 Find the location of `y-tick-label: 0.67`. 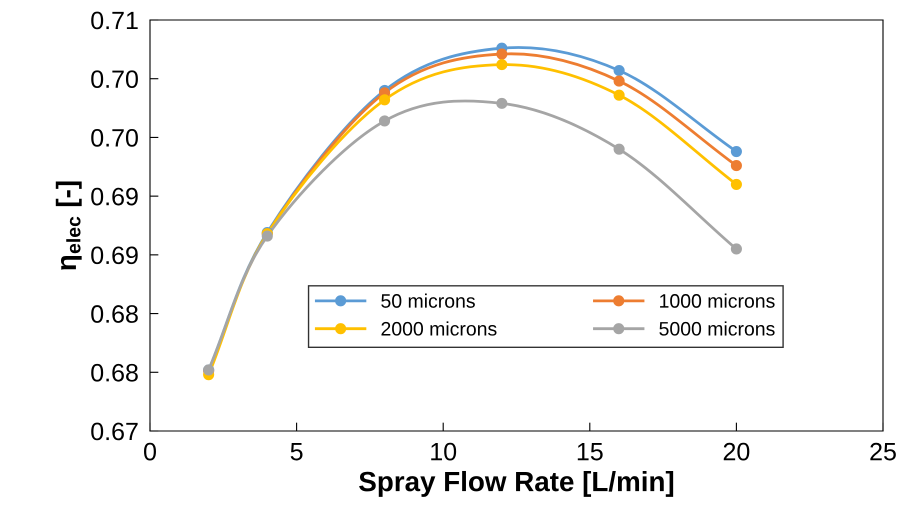

y-tick-label: 0.67 is located at coordinates (114, 431).